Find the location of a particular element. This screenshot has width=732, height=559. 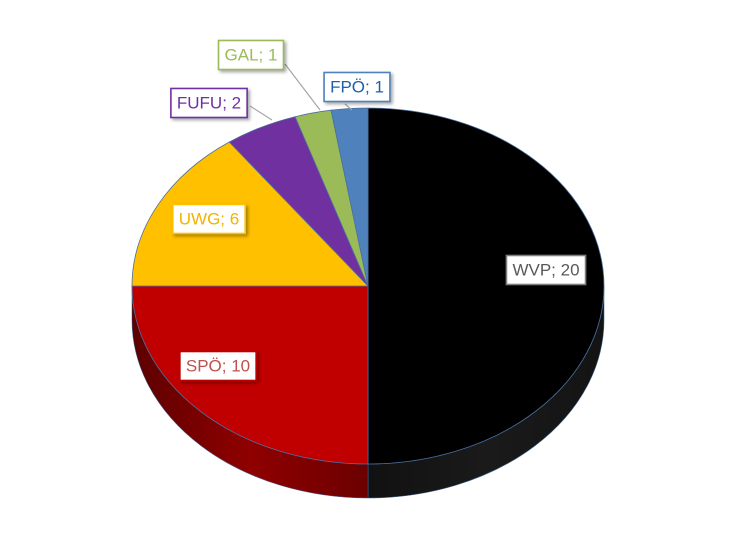

data-label-text: FPÖ; 1 is located at coordinates (357, 86).